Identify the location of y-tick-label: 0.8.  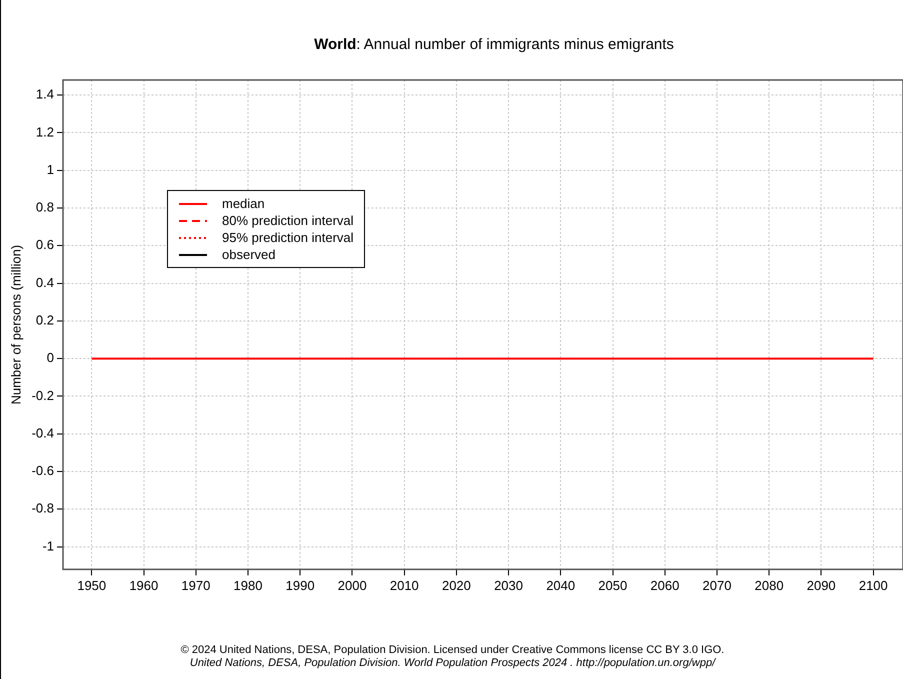
(45, 207).